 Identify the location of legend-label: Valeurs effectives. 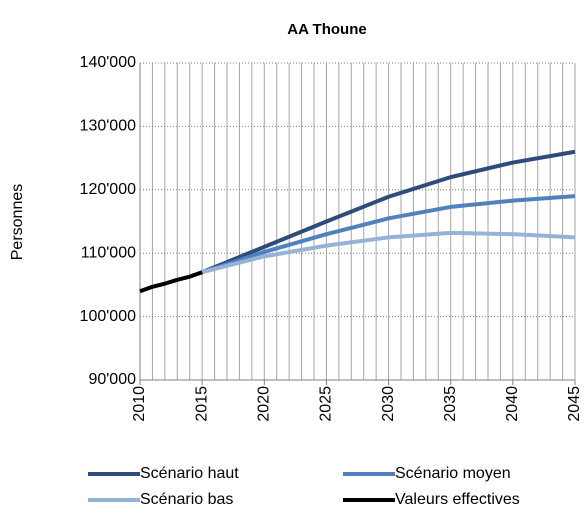
(457, 499).